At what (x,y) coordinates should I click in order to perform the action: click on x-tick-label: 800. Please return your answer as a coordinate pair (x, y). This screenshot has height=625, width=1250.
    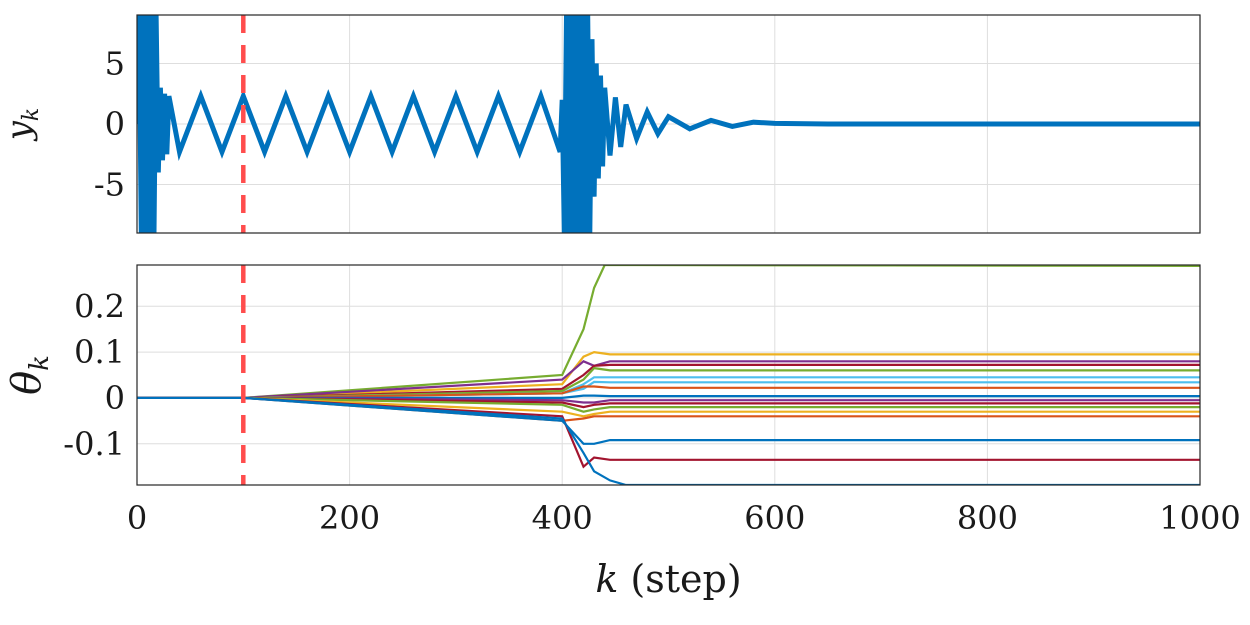
    Looking at the image, I should click on (987, 518).